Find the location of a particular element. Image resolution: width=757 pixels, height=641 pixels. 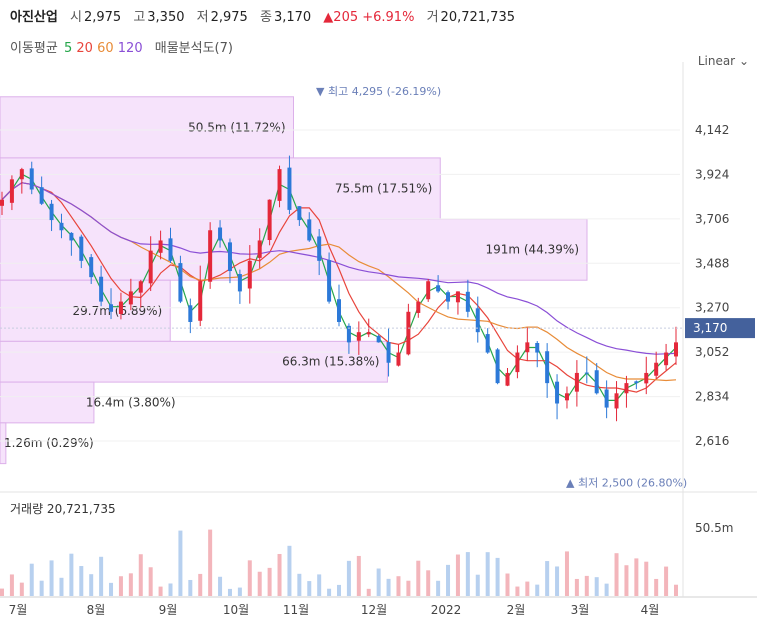

price-tick-label: 3,706 is located at coordinates (712, 219).